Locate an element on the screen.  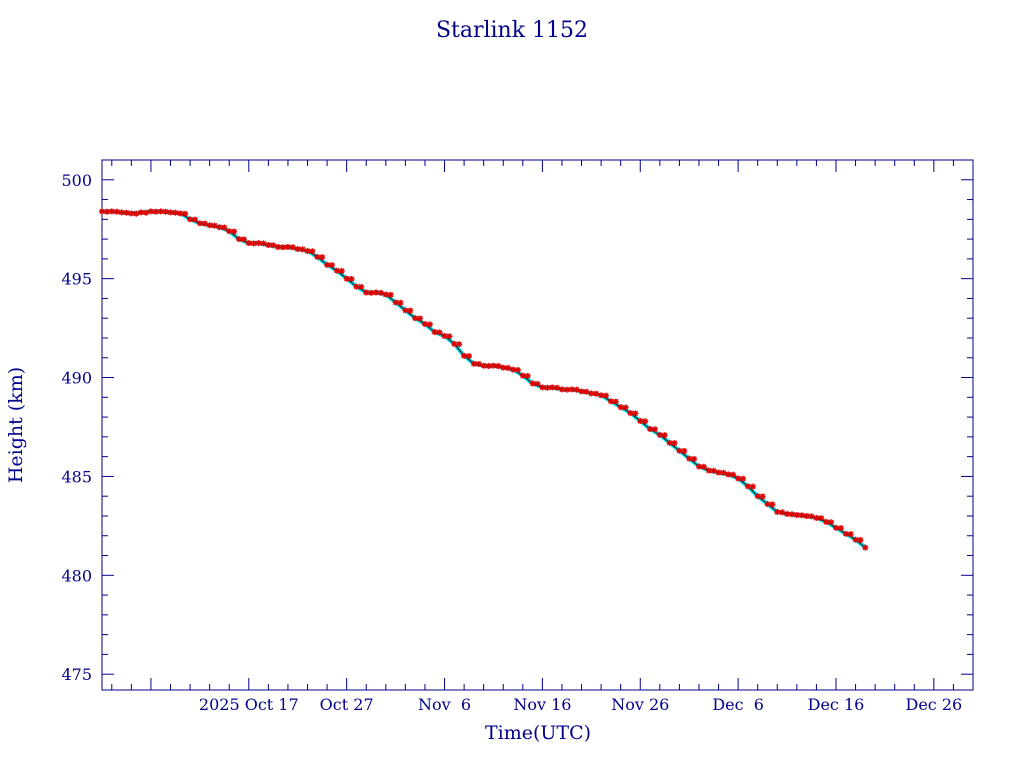
y-axis-title: Height (km) is located at coordinates (16, 425).